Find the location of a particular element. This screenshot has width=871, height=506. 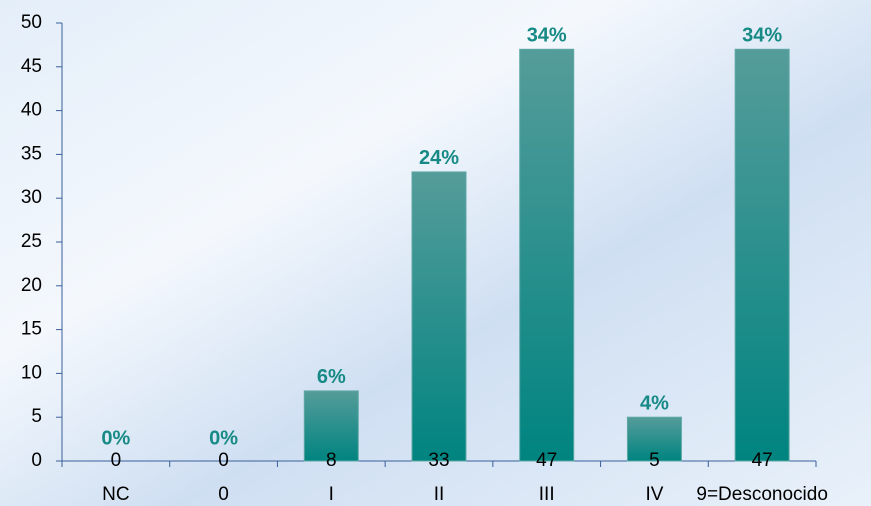

x-tick-label: 0 is located at coordinates (223, 494).